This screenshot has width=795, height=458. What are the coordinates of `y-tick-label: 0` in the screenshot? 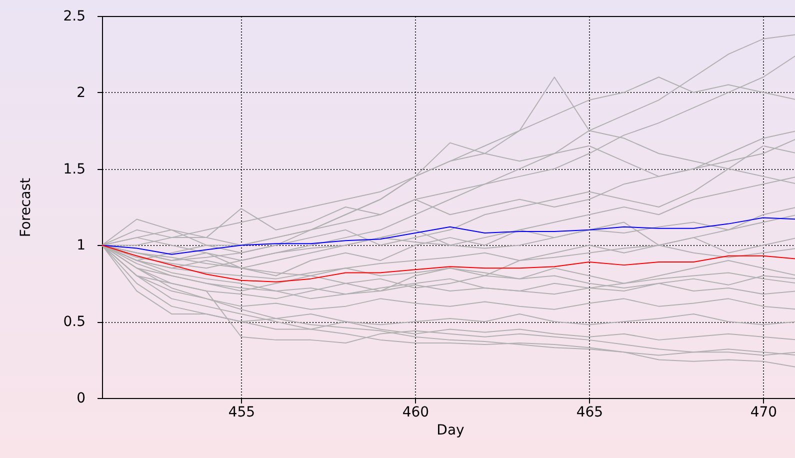 It's located at (81, 398).